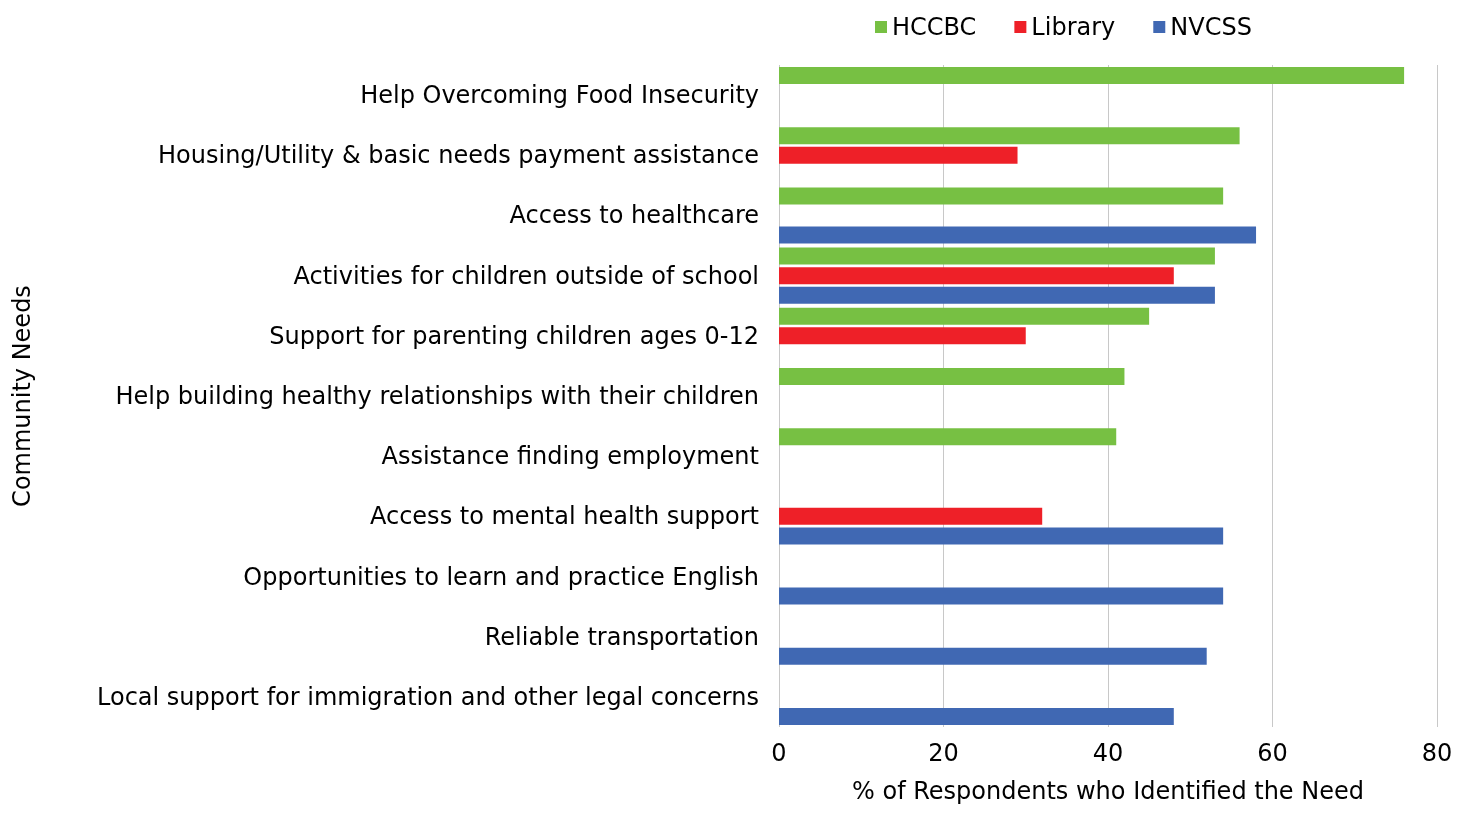  Describe the element at coordinates (514, 335) in the screenshot. I see `y-tick-label: Support for parenting children ages 0-12` at that location.